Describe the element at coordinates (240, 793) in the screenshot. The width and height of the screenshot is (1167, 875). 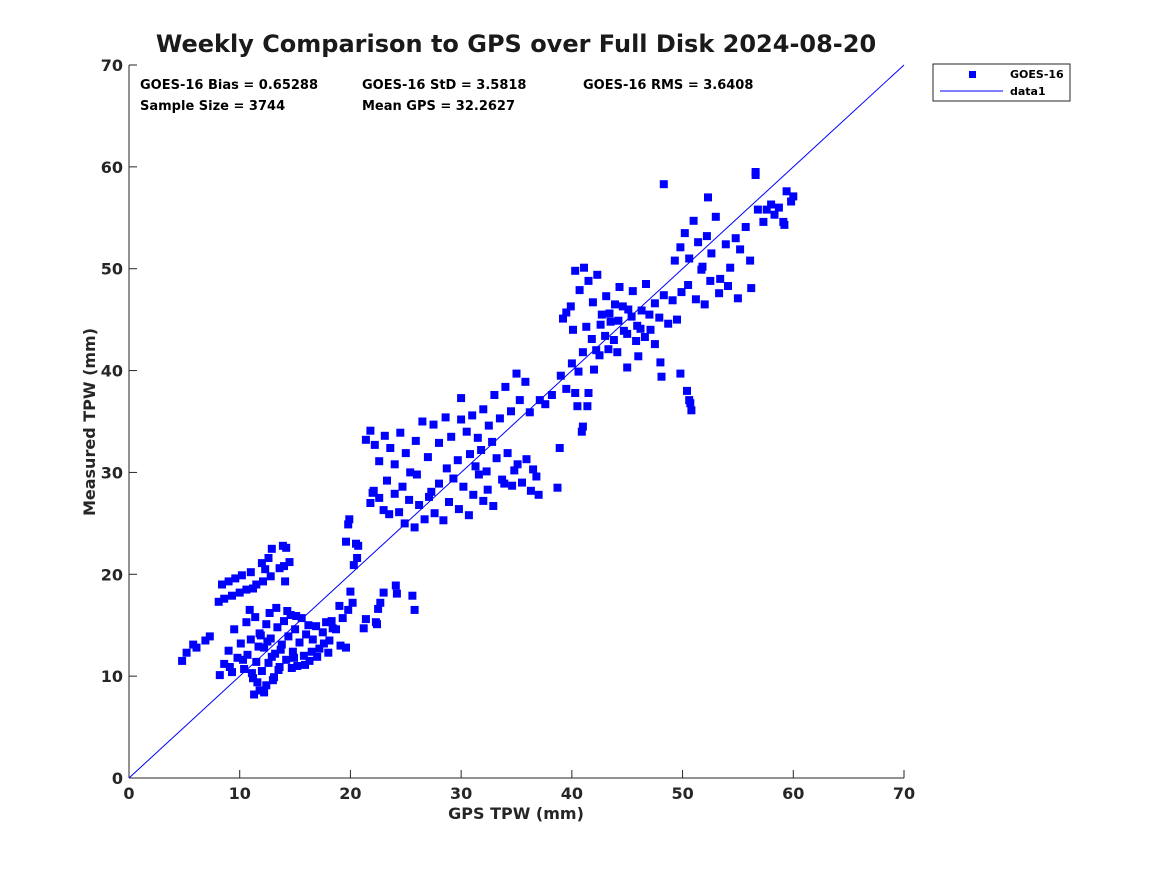
I see `x-tick-label: 10` at that location.